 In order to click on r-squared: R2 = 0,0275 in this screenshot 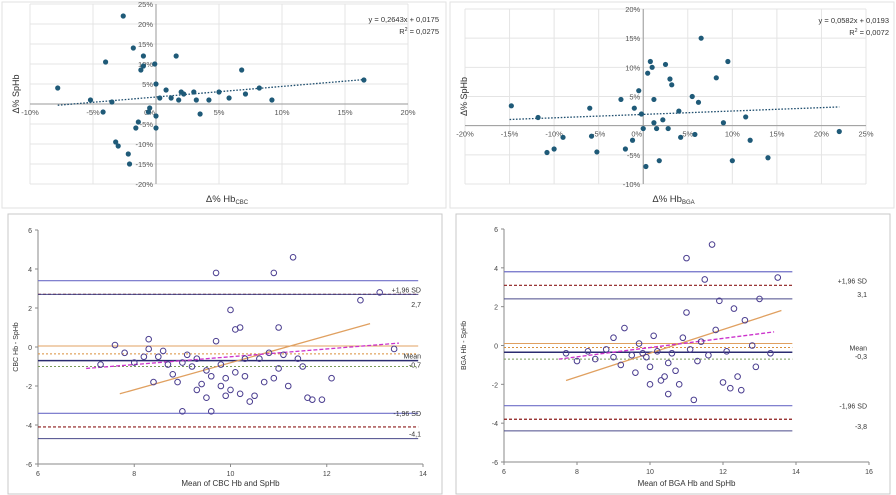, I will do `click(419, 31)`.